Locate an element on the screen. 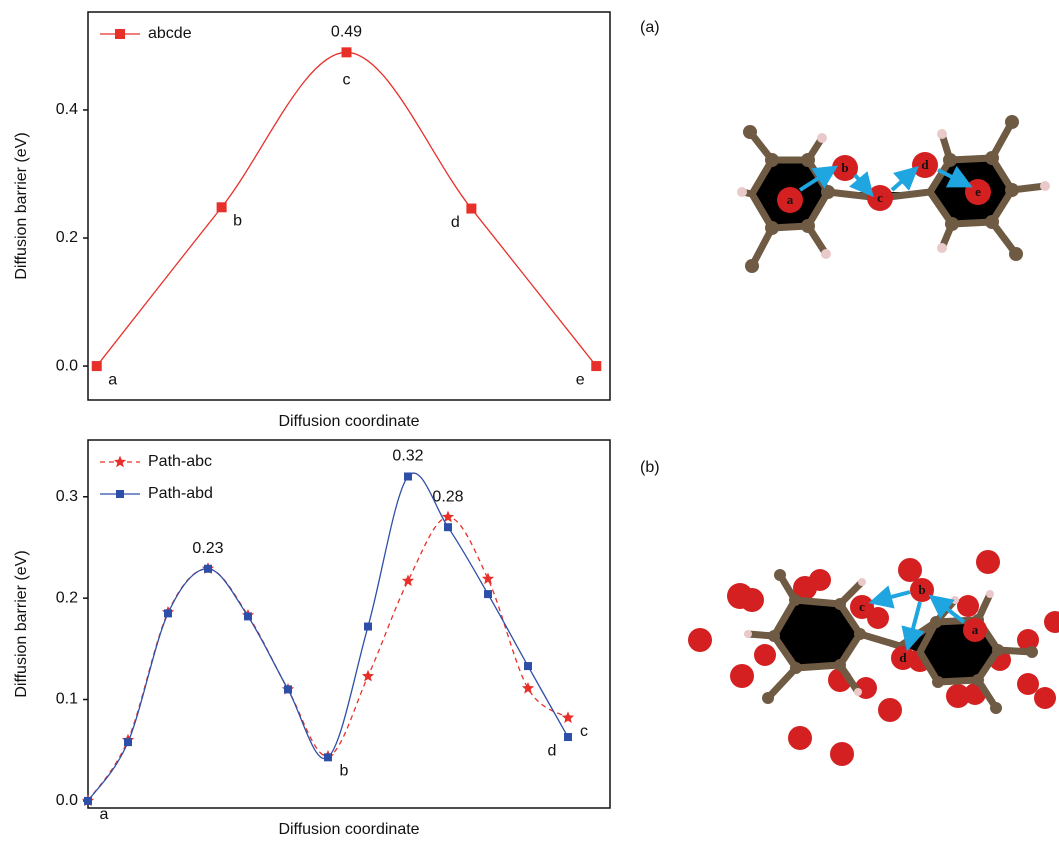 The height and width of the screenshot is (846, 1059). y-tick-label: 0.3 is located at coordinates (67, 496).